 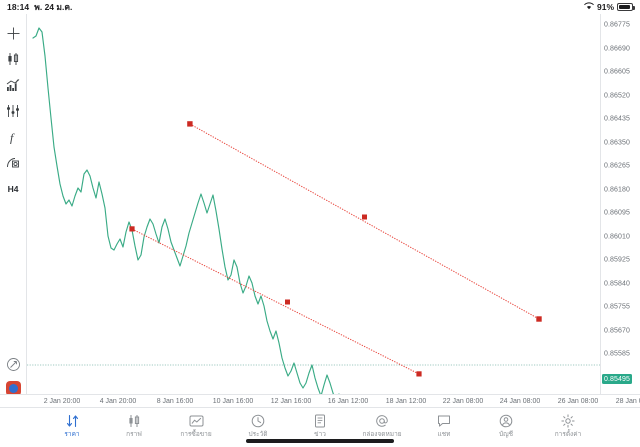 I want to click on time-label: 22 Jan 08:00, so click(x=463, y=401).